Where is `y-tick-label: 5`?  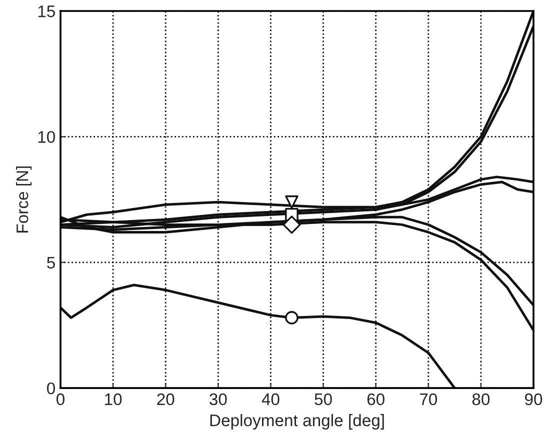
y-tick-label: 5 is located at coordinates (51, 262).